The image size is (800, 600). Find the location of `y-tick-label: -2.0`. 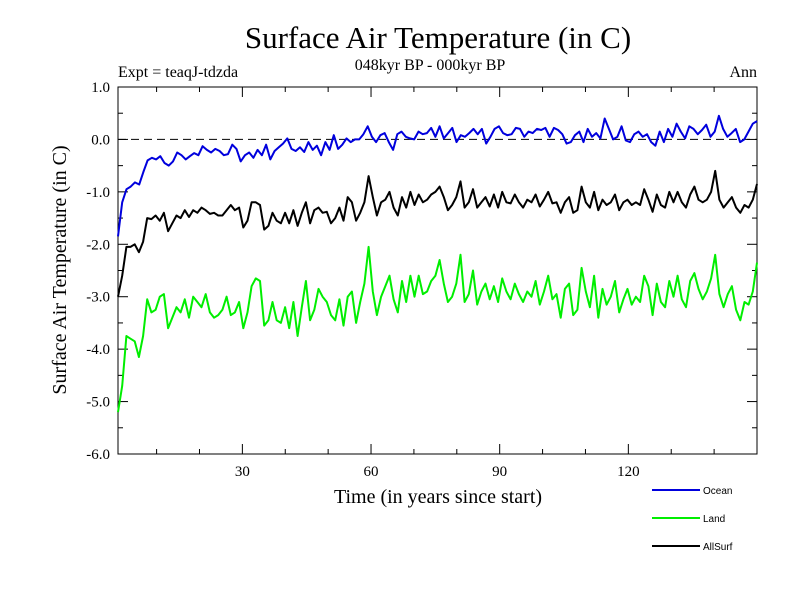

y-tick-label: -2.0 is located at coordinates (98, 245).